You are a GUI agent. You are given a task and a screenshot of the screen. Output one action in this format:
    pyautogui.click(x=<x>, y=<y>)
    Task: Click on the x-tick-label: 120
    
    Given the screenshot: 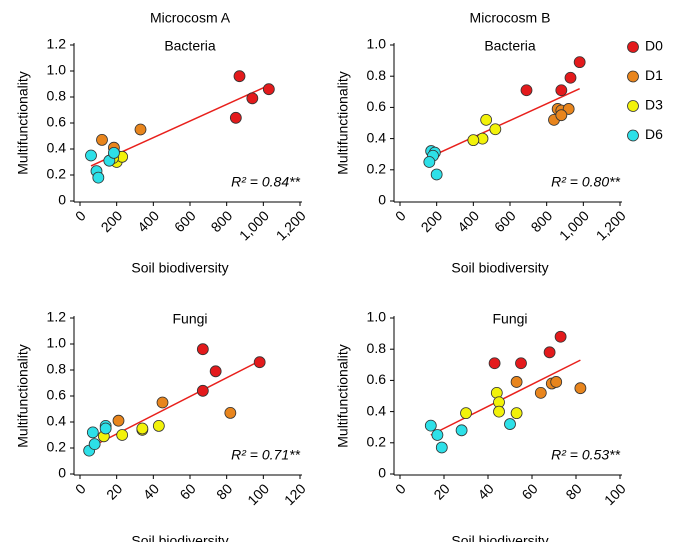 What is the action you would take?
    pyautogui.click(x=295, y=494)
    